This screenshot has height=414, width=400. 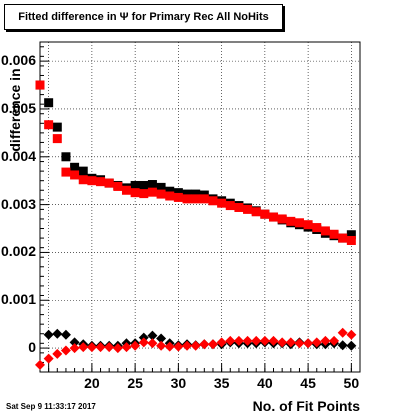 I want to click on y-tick-label: 0, so click(x=32, y=347).